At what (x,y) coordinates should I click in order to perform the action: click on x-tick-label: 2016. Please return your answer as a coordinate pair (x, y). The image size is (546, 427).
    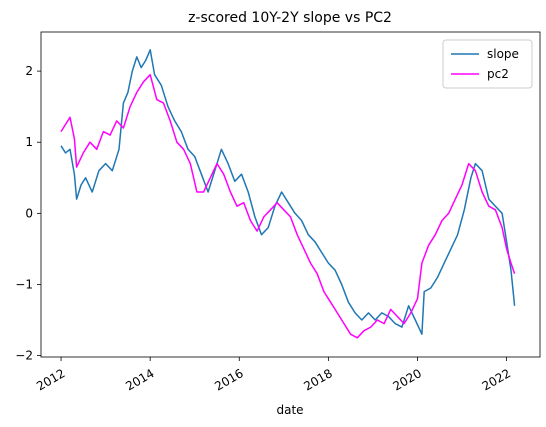
    Looking at the image, I should click on (228, 379).